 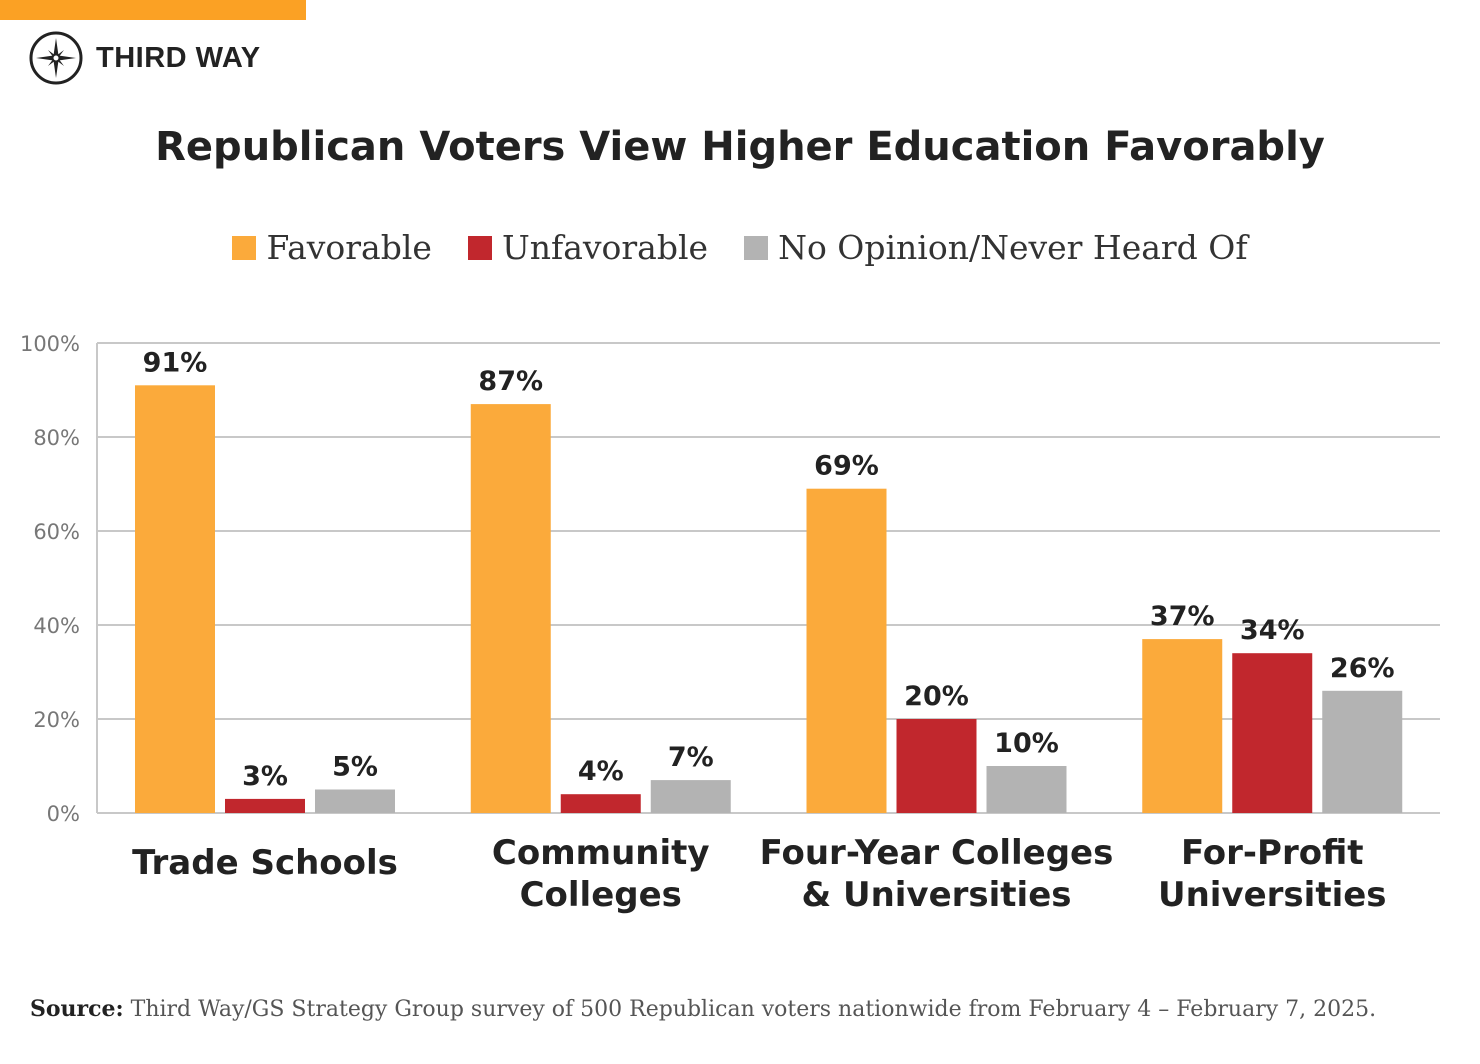 What do you see at coordinates (175, 362) in the screenshot?
I see `data-label: 91%` at bounding box center [175, 362].